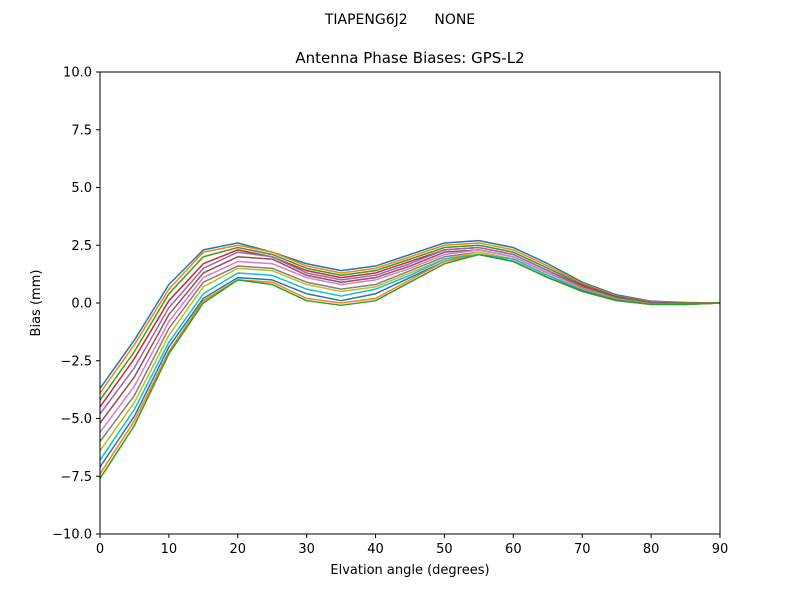 The width and height of the screenshot is (800, 600). Describe the element at coordinates (169, 549) in the screenshot. I see `x-tick-label: 10` at that location.